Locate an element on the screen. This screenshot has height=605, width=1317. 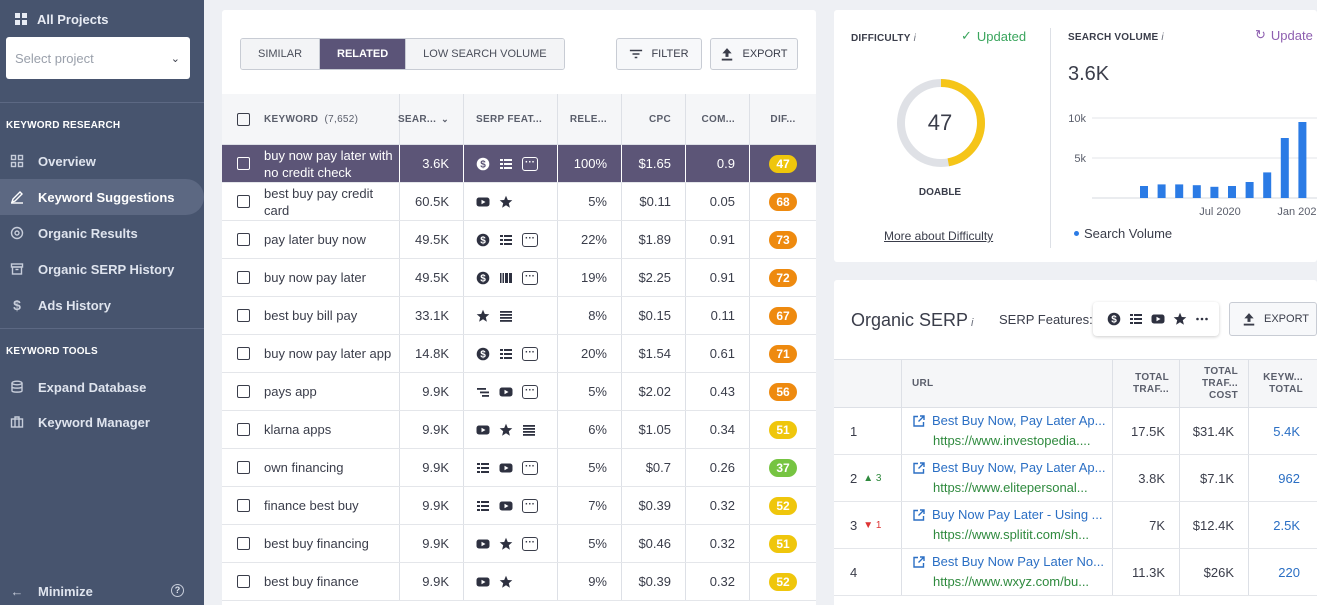
sidebar-item-ads-history: $ Ads History is located at coordinates (102, 305).